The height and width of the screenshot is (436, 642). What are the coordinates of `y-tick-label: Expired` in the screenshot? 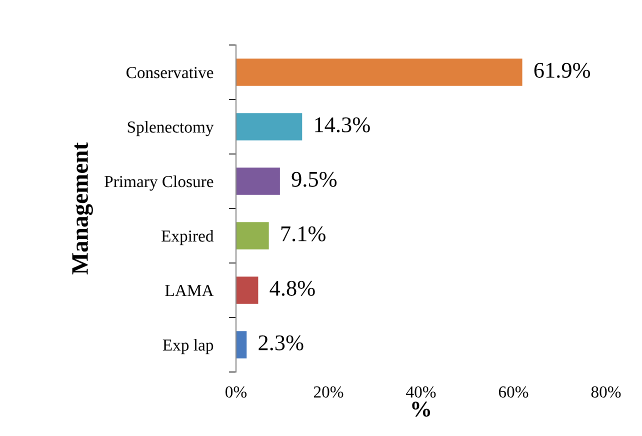 It's located at (188, 238).